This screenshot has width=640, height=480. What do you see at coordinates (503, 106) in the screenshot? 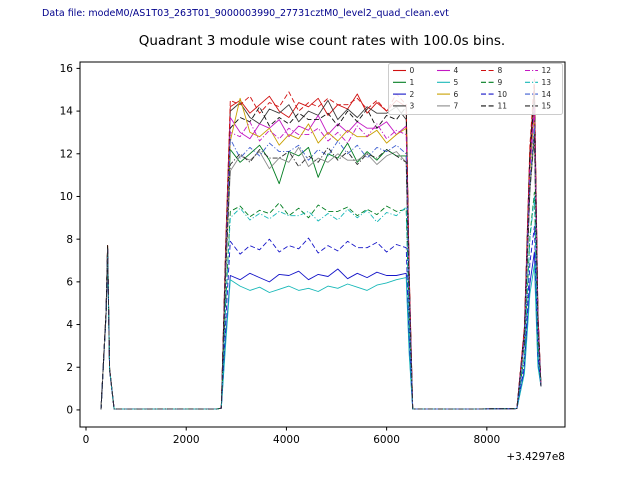
I see `legend-label-11: 11` at bounding box center [503, 106].